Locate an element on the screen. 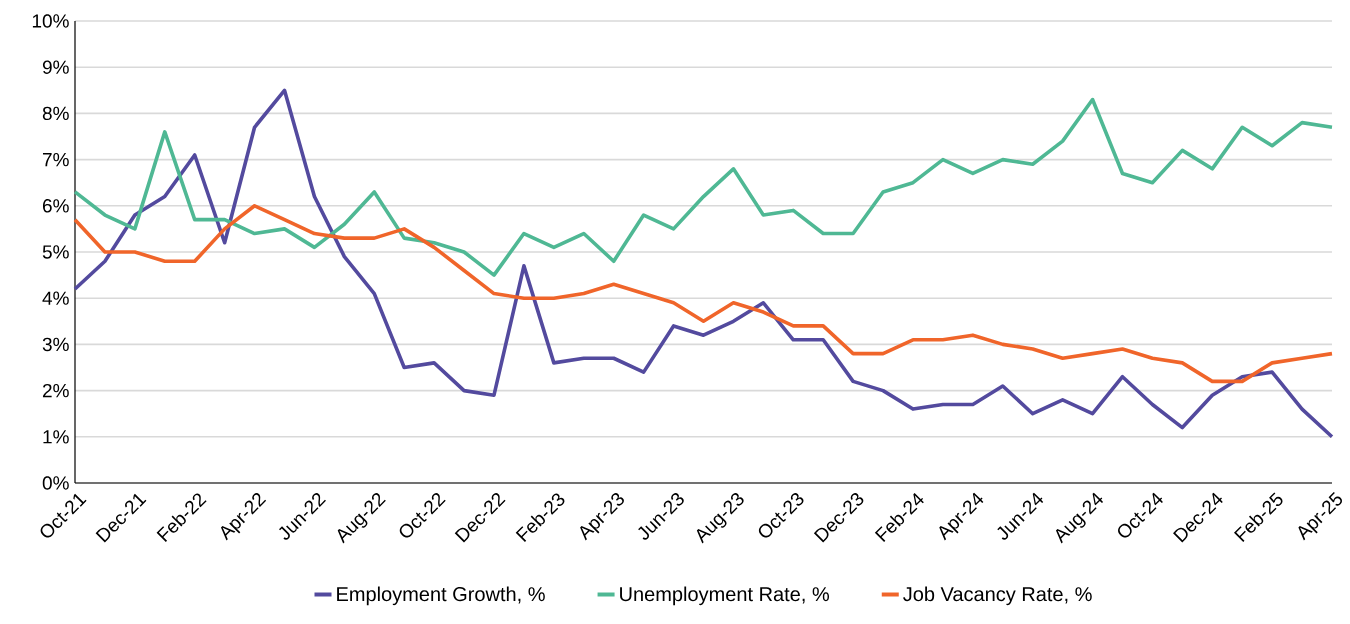  y-tick-label: 0% is located at coordinates (55, 483).